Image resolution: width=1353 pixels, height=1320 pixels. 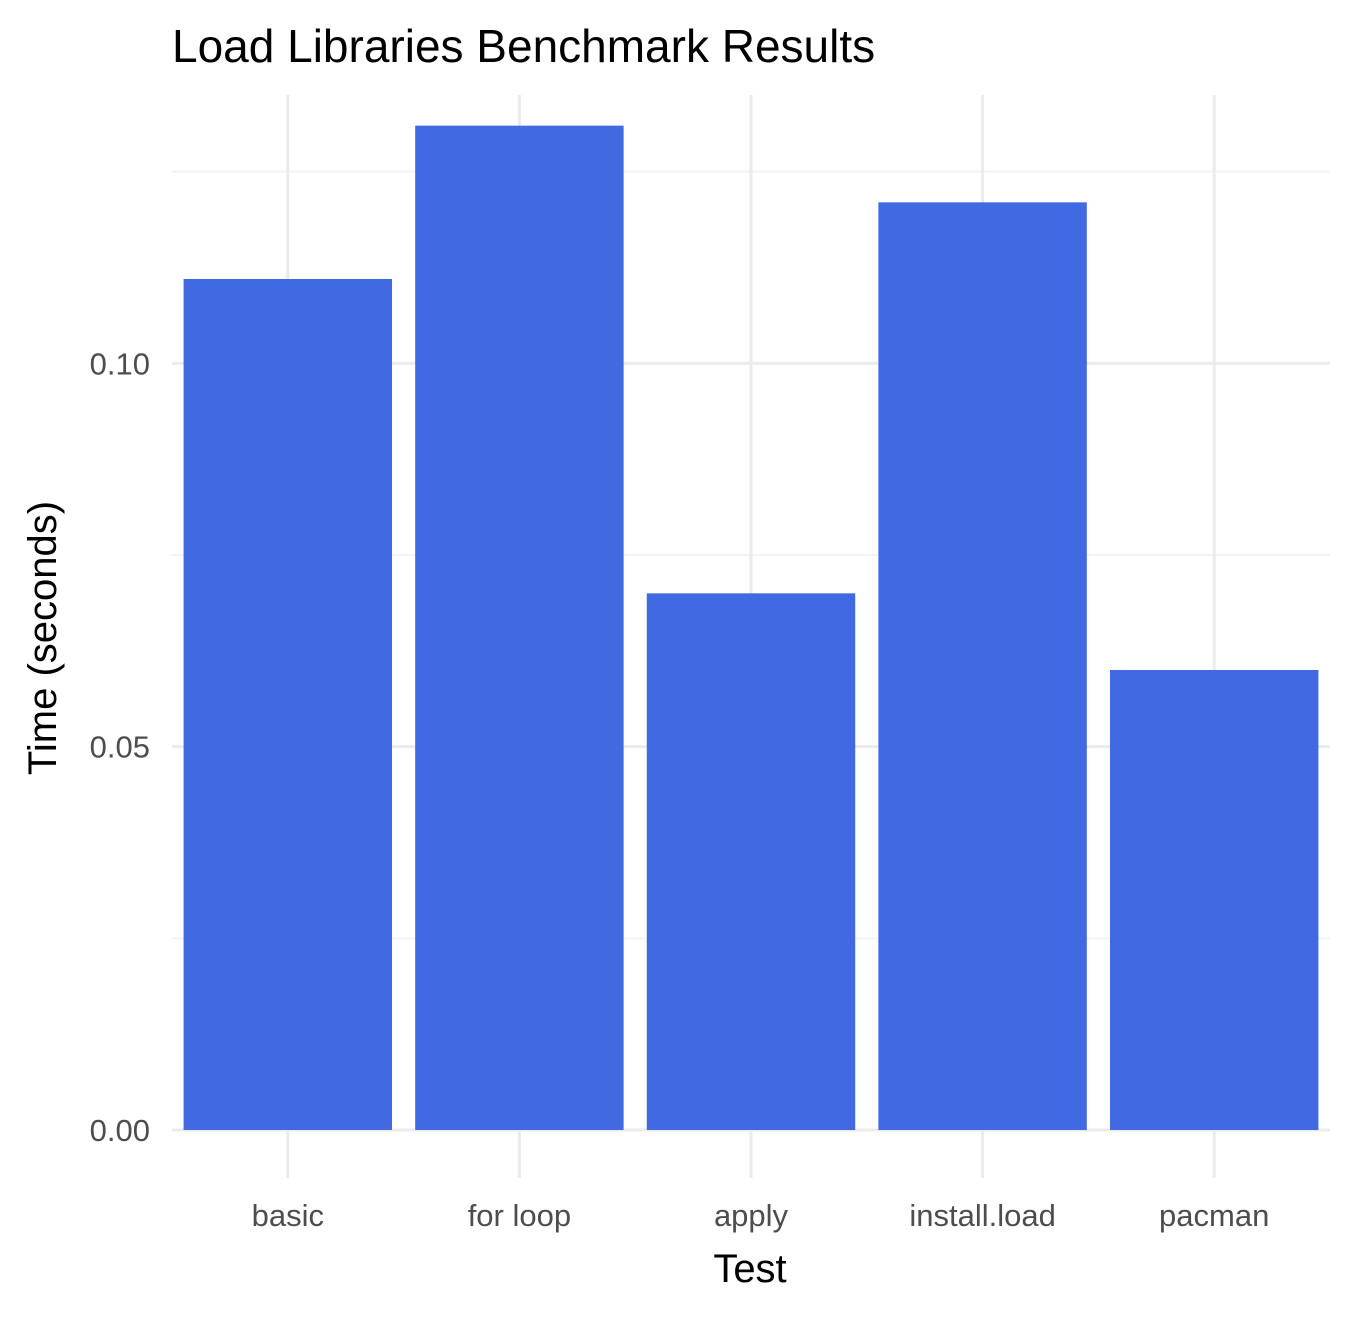 I want to click on x-tick-label: apply, so click(x=751, y=1215).